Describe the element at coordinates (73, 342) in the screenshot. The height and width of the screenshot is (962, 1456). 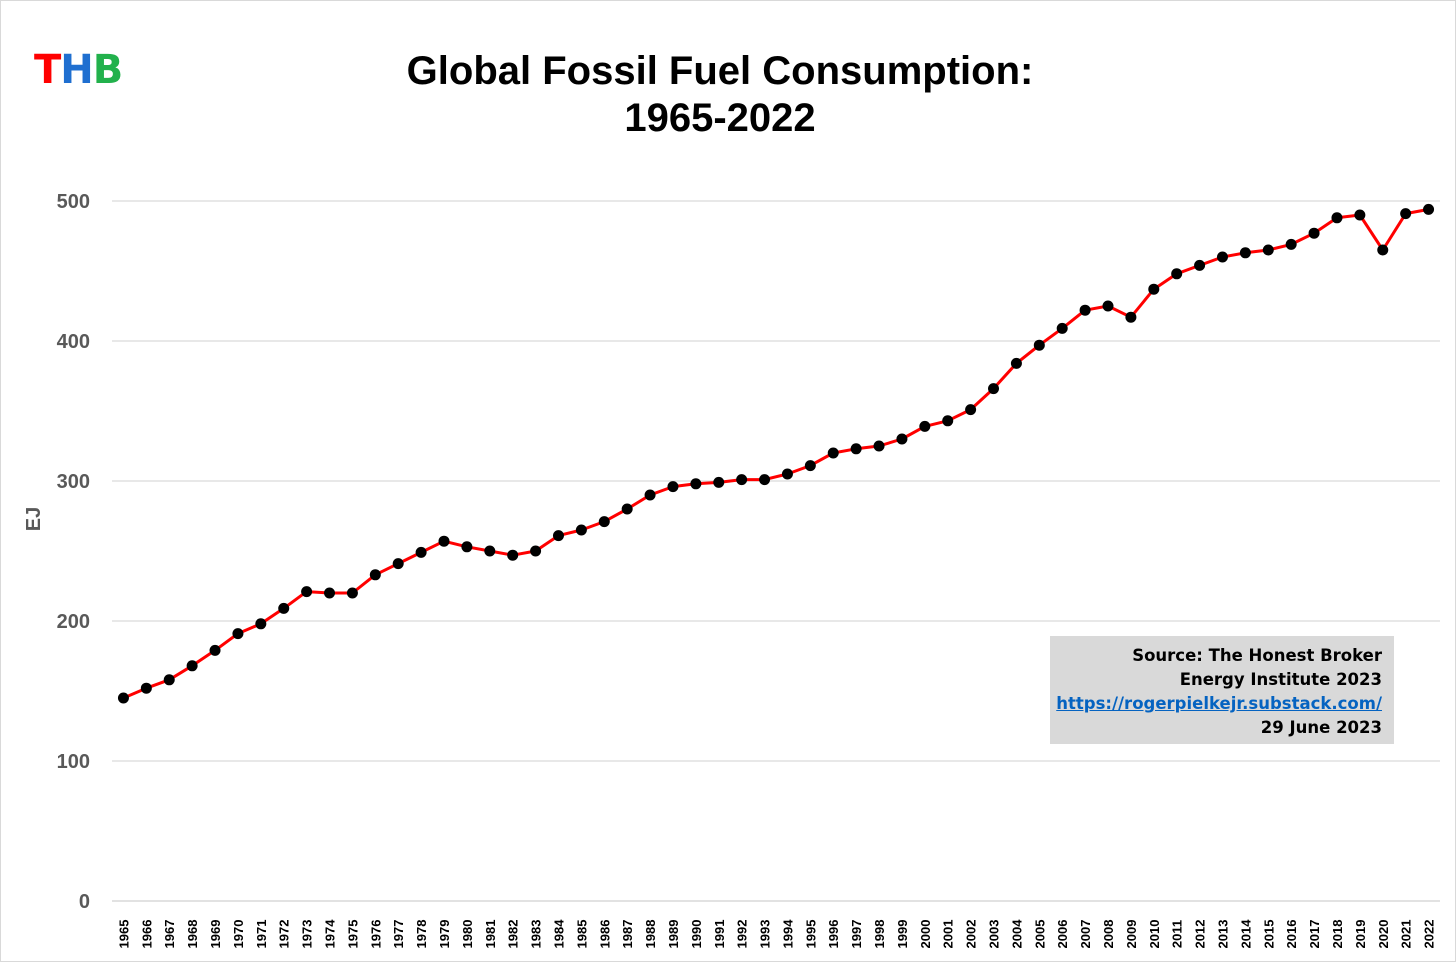
I see `y-tick-label-400: 400` at that location.